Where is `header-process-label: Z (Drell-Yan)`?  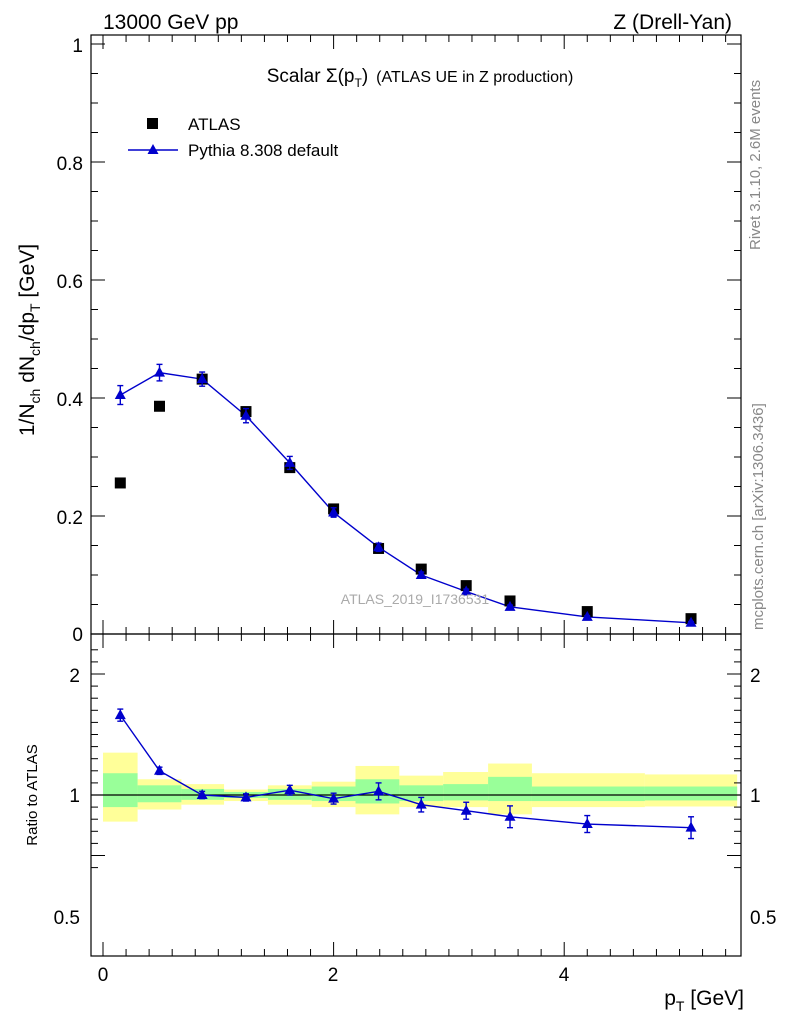 header-process-label: Z (Drell-Yan) is located at coordinates (672, 22).